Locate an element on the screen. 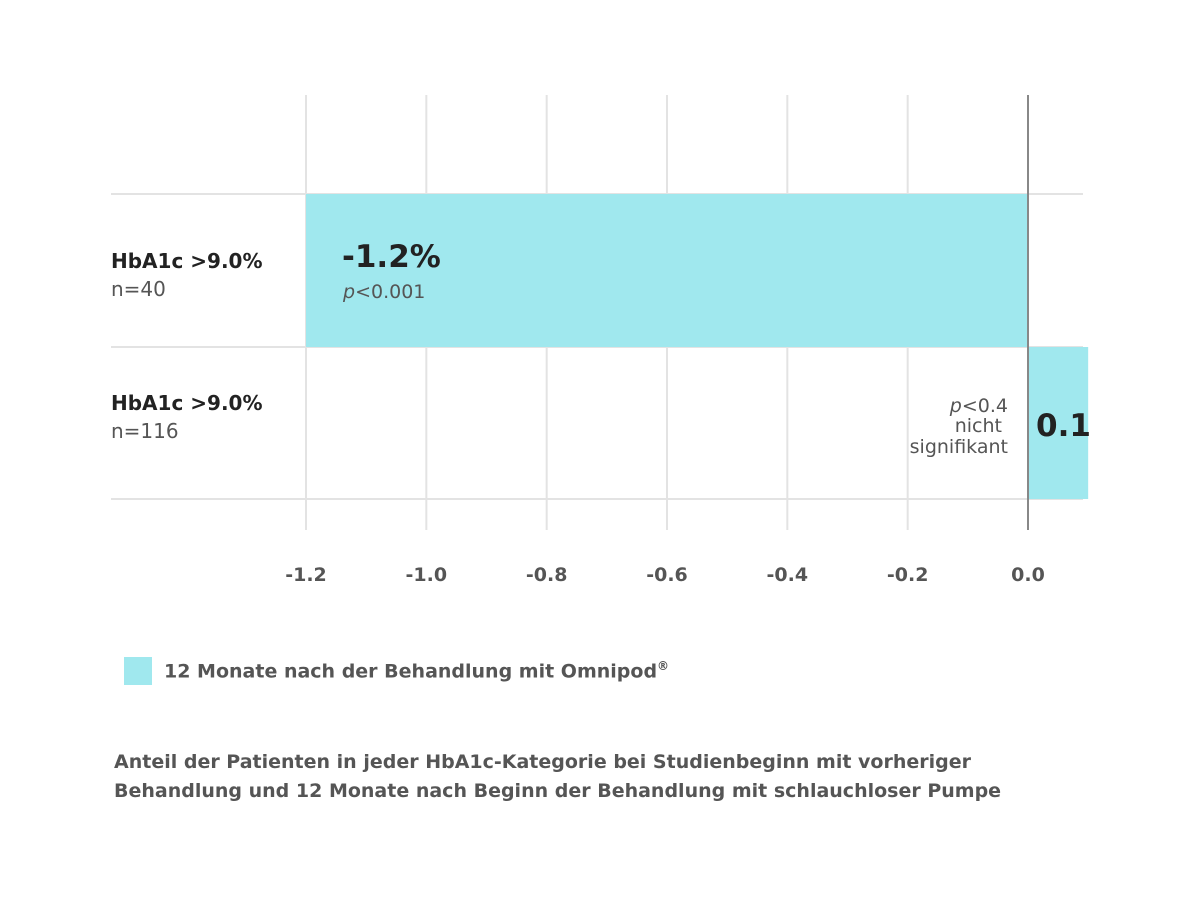 The width and height of the screenshot is (1200, 900). category-label-1: HbA1c >9.0% n=40 is located at coordinates (187, 275).